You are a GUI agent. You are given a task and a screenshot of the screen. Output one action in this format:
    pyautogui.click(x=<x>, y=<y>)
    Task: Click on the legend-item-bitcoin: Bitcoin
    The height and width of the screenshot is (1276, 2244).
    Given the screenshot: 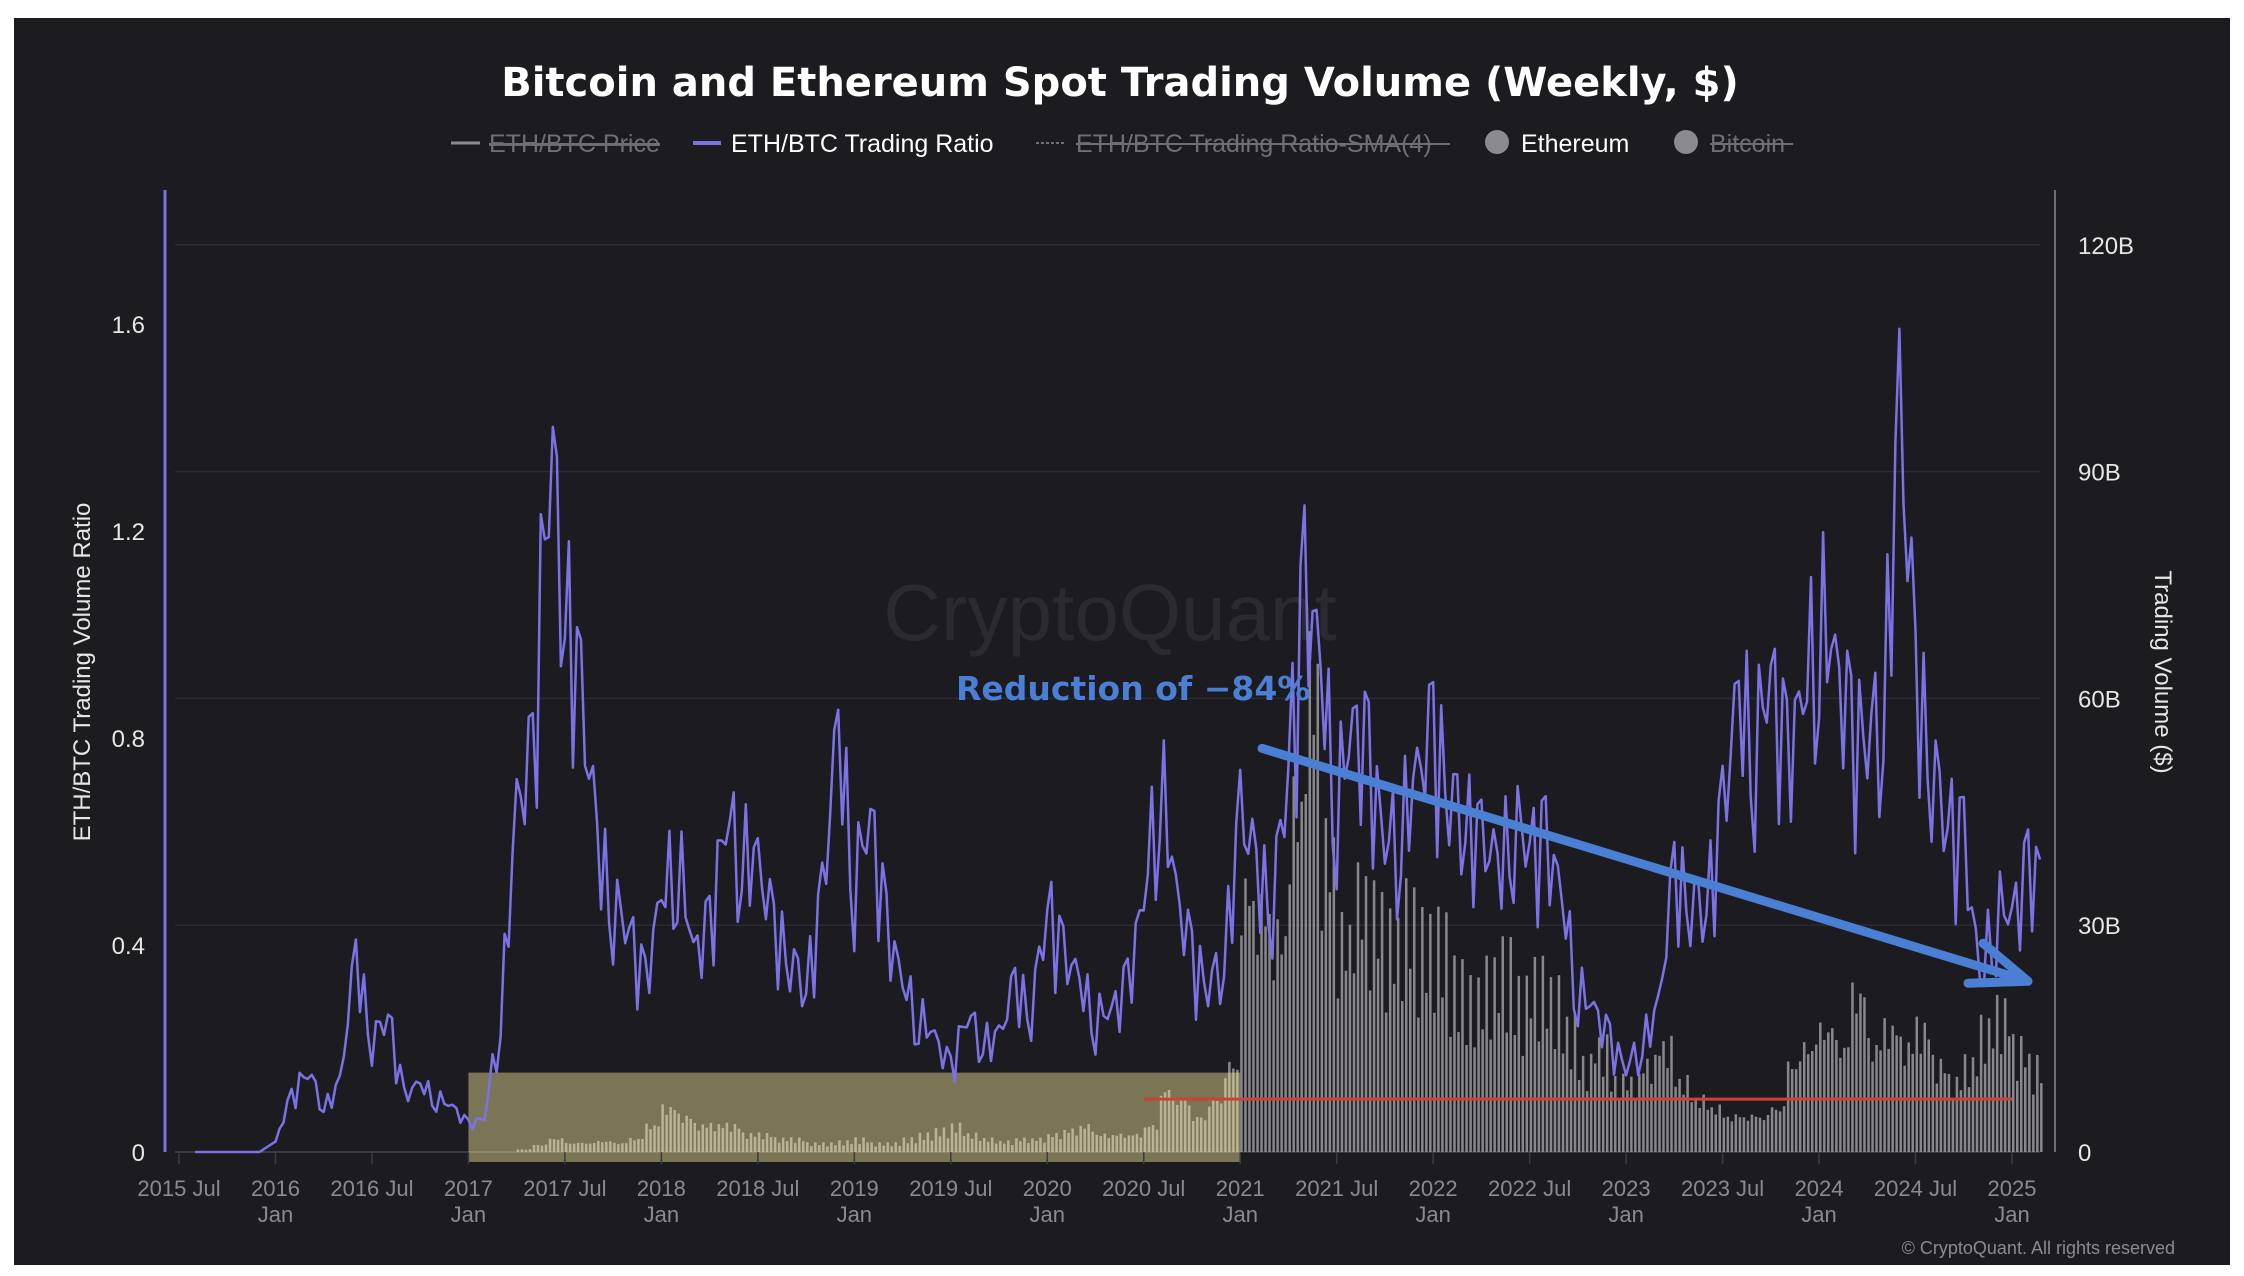 What is the action you would take?
    pyautogui.click(x=1733, y=144)
    